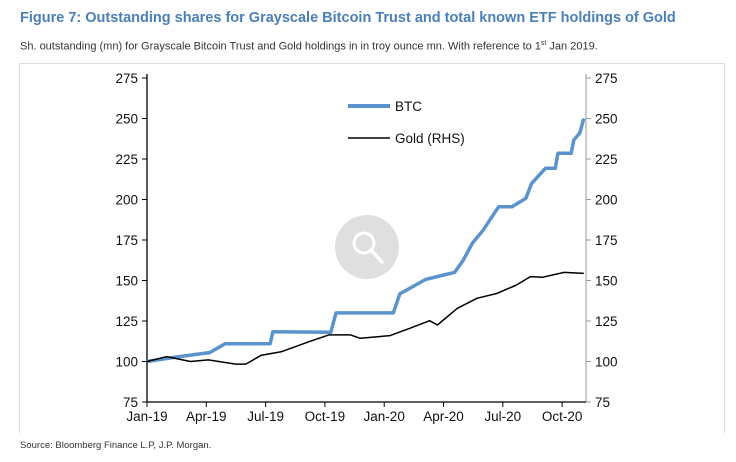 The height and width of the screenshot is (462, 736). What do you see at coordinates (606, 78) in the screenshot?
I see `right-tick-label: 275` at bounding box center [606, 78].